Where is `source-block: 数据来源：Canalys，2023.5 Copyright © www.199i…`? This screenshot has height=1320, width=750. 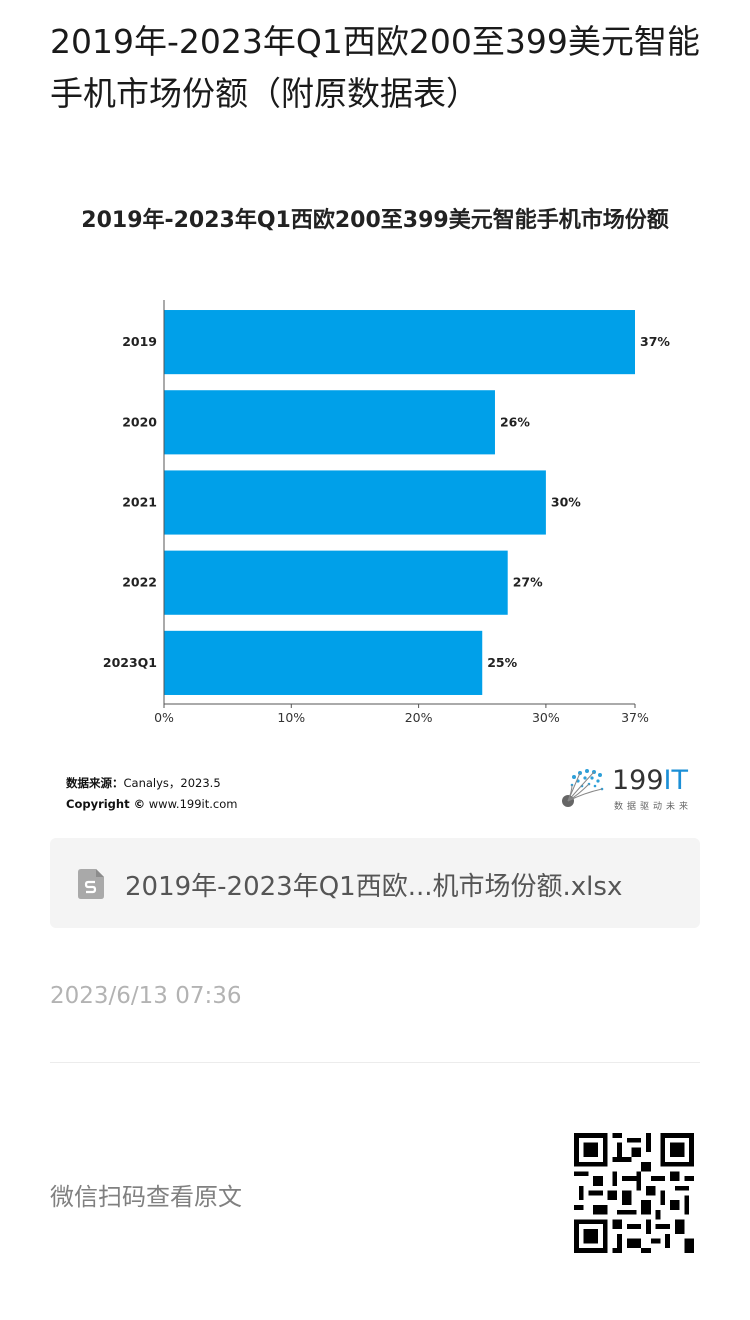
source-block: 数据来源：Canalys，2023.5 Copyright © www.199i… is located at coordinates (151, 794).